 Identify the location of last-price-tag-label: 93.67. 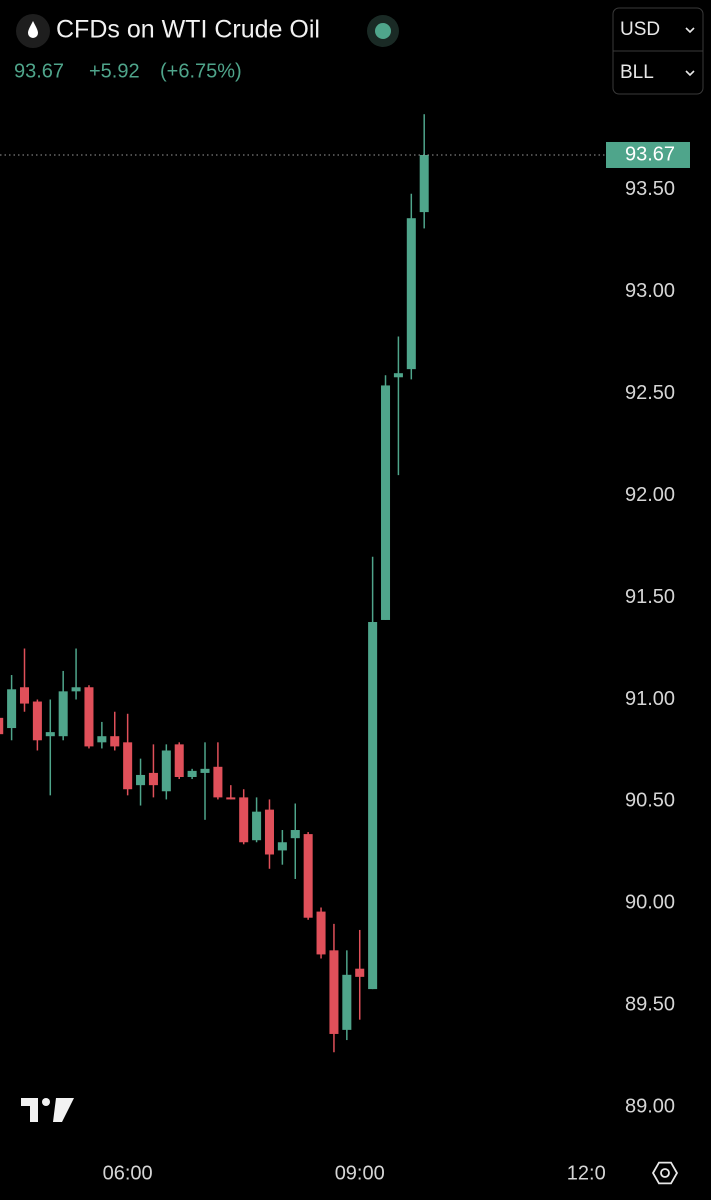
(650, 154).